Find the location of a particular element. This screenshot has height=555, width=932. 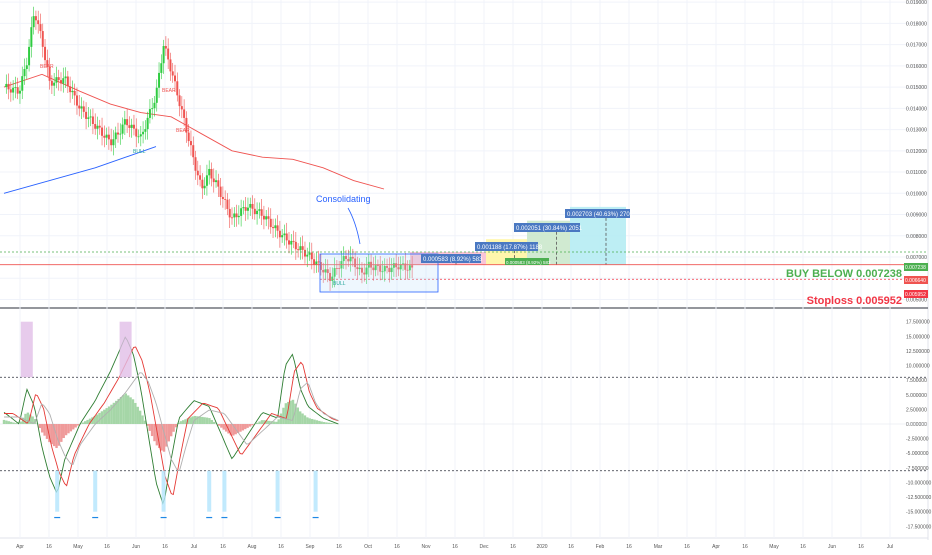

current-price-tag: 0.006640 is located at coordinates (916, 280).